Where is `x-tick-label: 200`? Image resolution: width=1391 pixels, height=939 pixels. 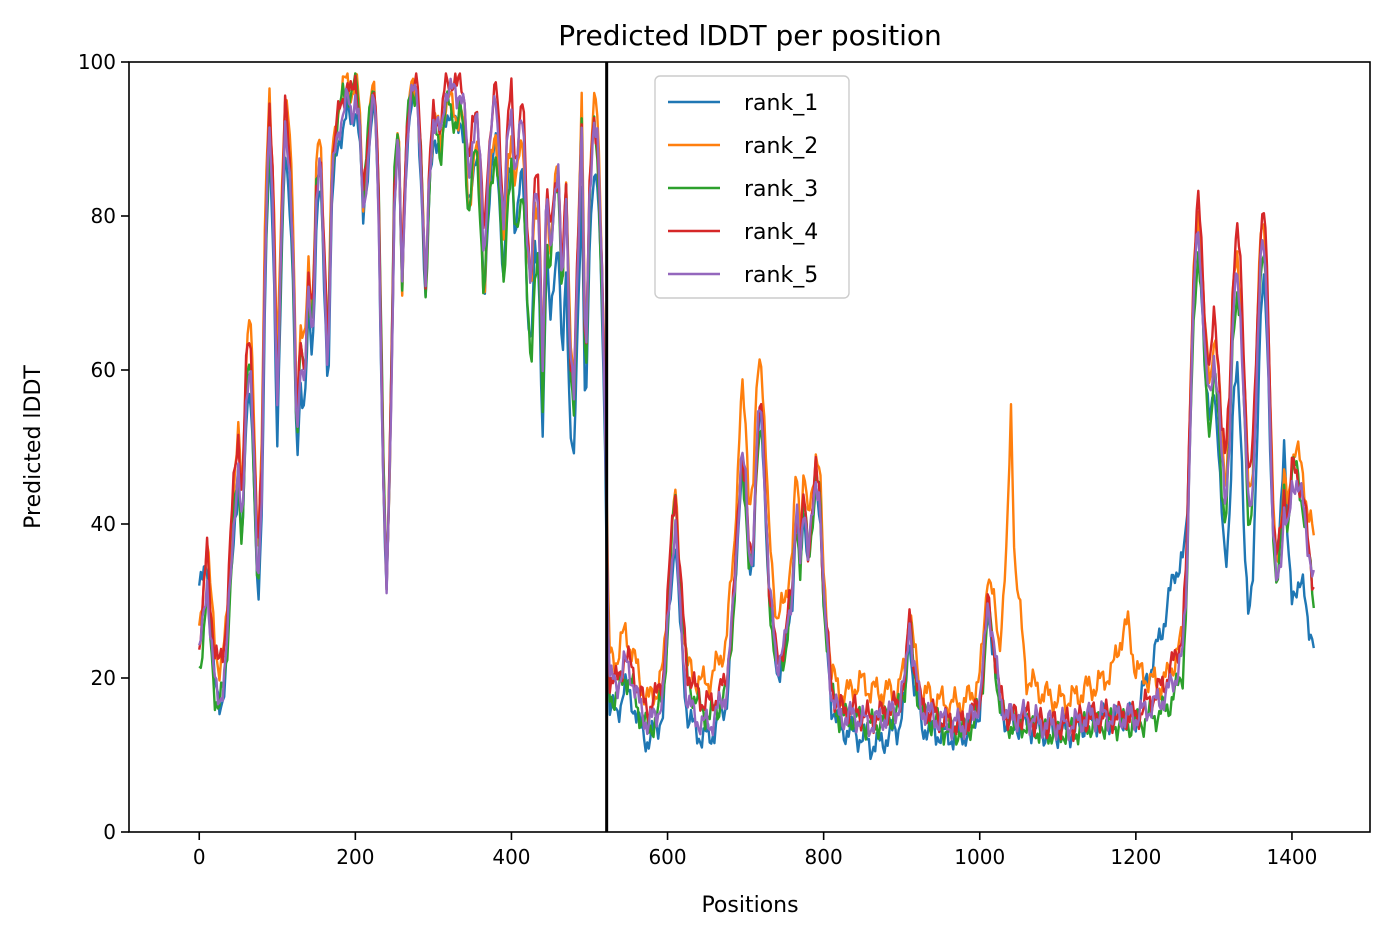 x-tick-label: 200 is located at coordinates (355, 857).